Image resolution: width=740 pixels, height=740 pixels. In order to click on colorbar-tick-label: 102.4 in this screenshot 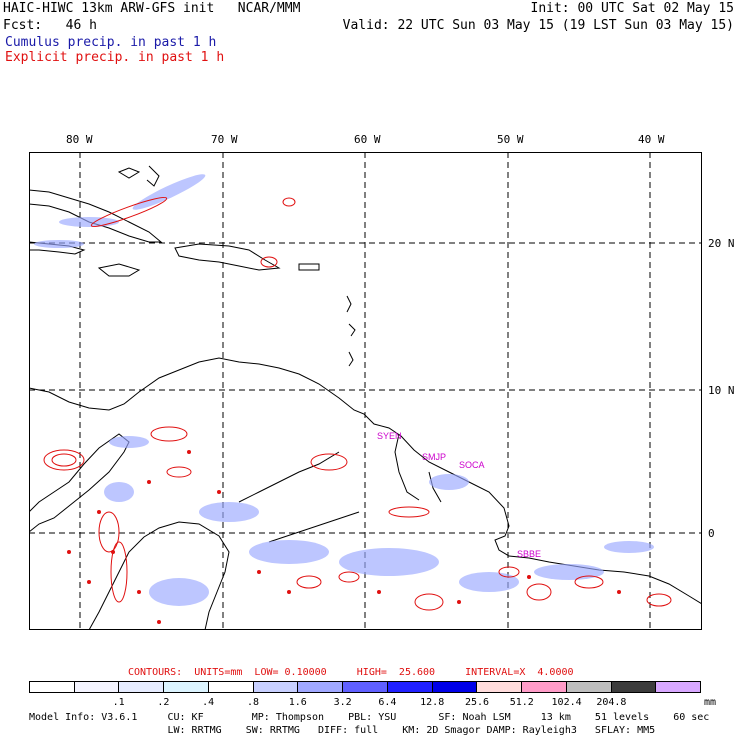, I will do `click(566, 702)`.